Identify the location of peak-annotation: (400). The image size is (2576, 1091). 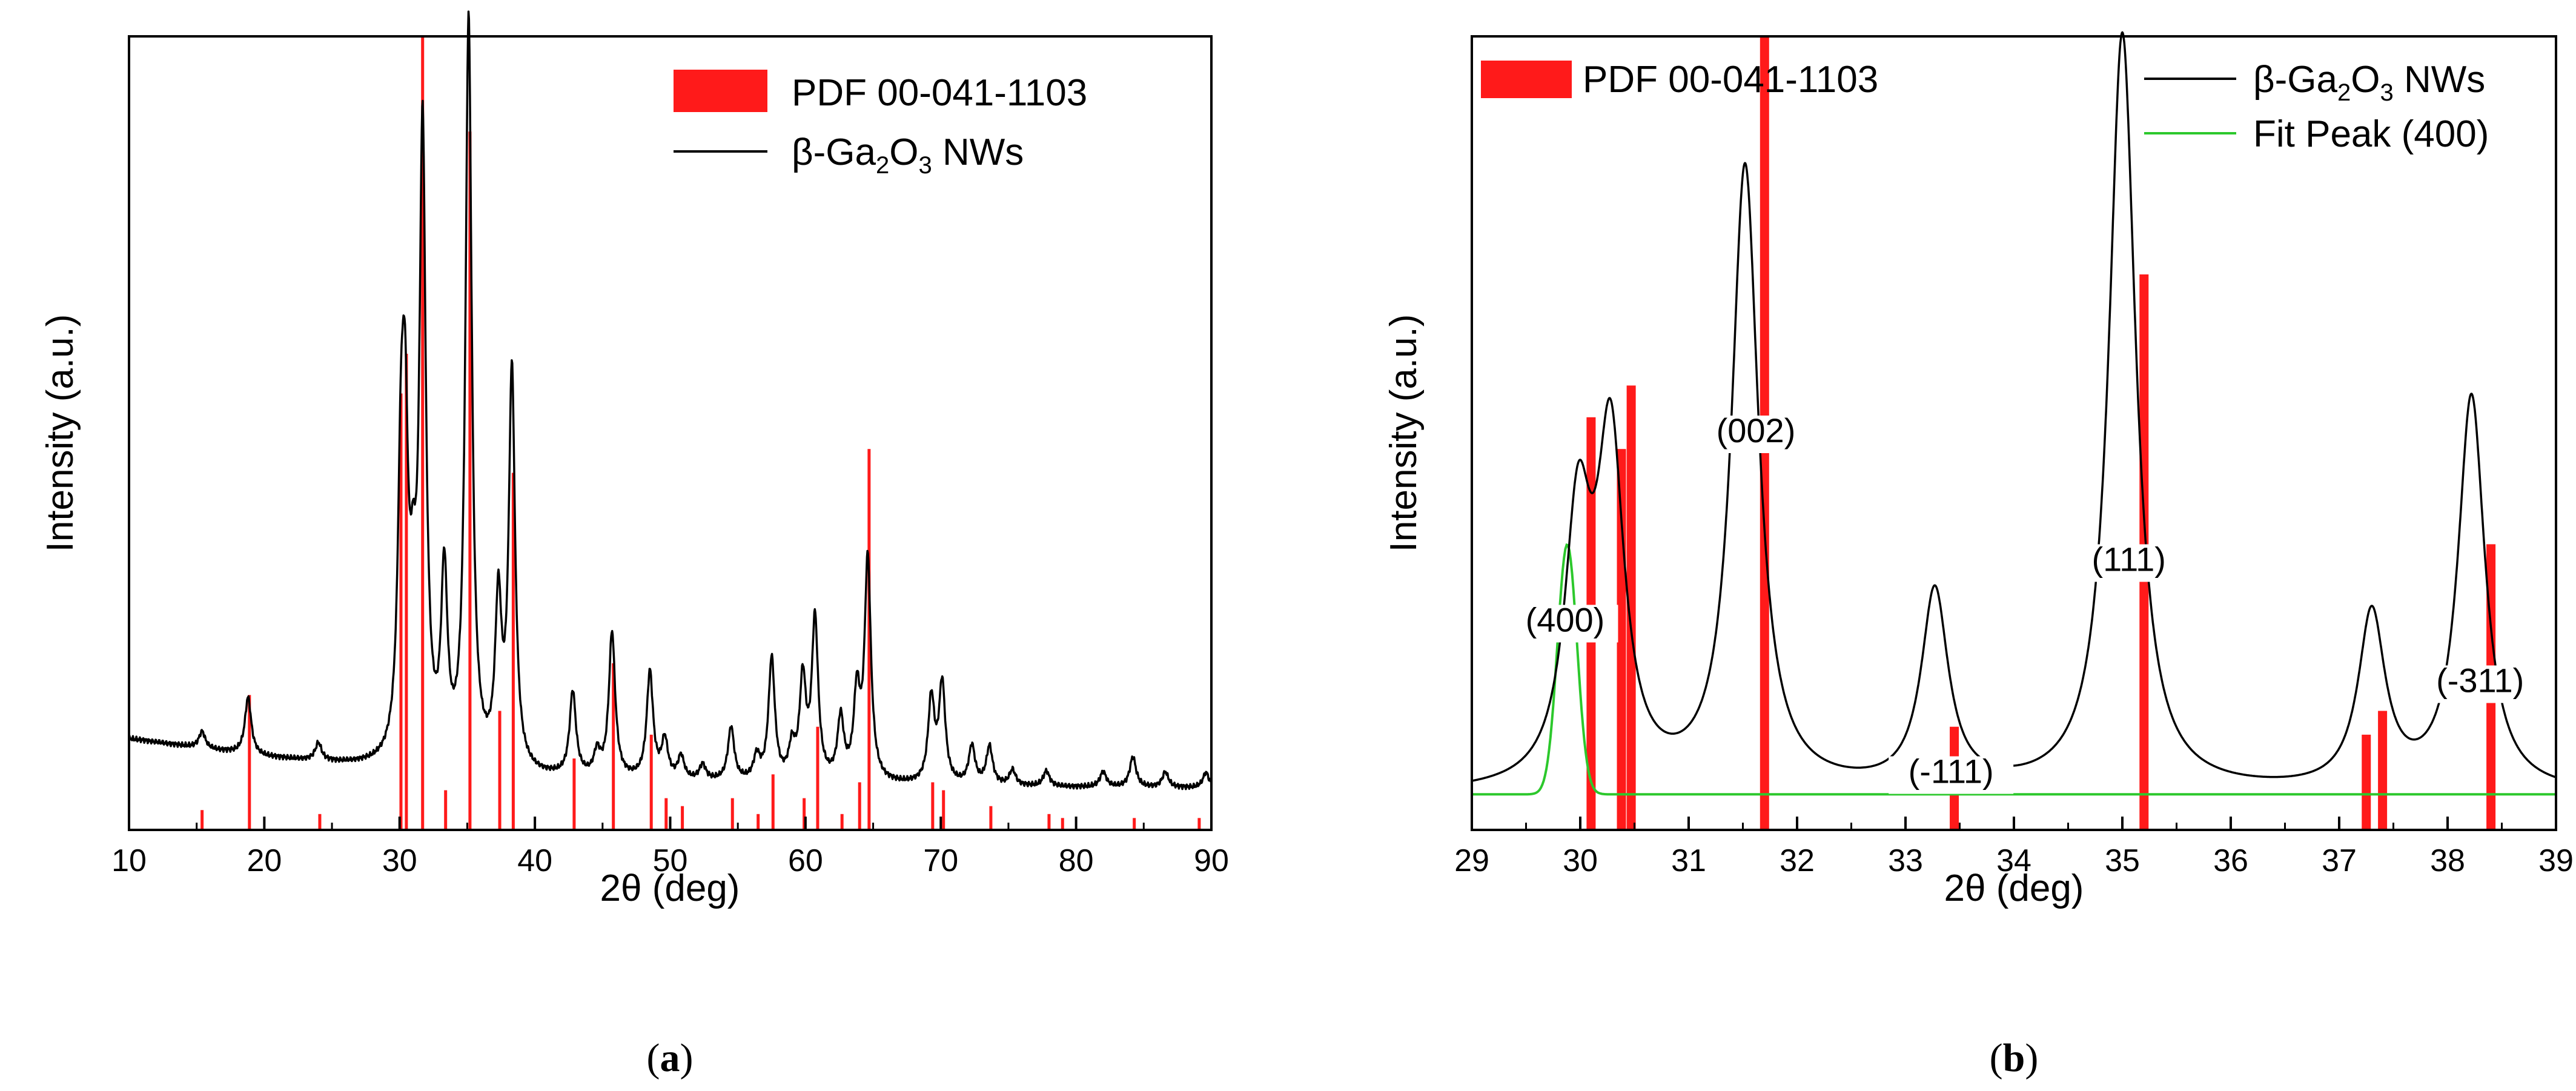
(1565, 620).